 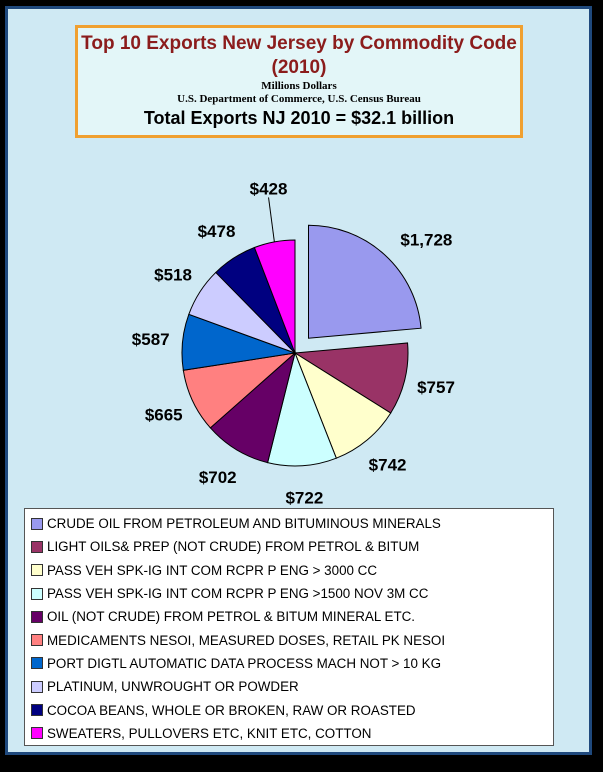 I want to click on data-label-8: $518, so click(x=173, y=275).